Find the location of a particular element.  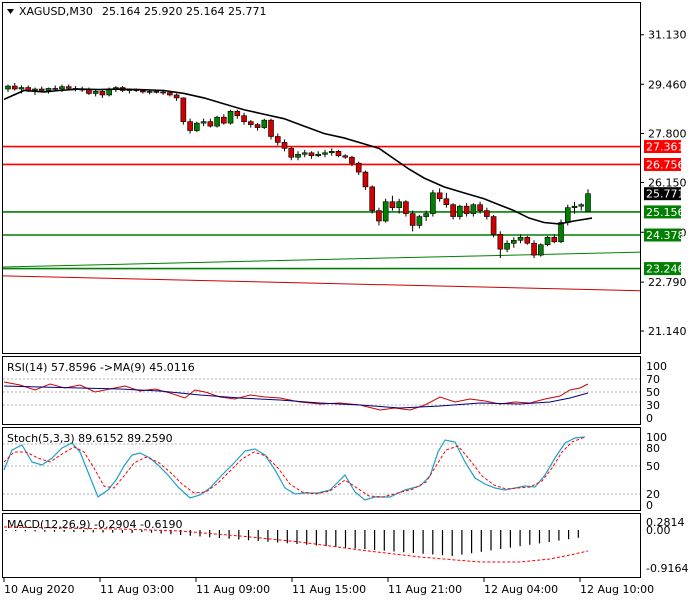

current-price-label: 25.771 is located at coordinates (665, 194).